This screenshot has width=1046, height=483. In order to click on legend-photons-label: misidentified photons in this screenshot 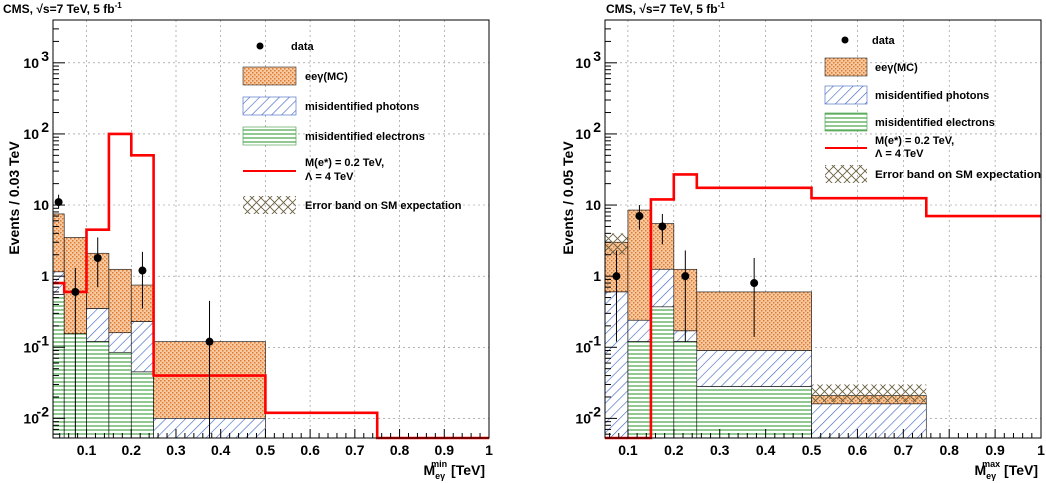, I will do `click(362, 107)`.